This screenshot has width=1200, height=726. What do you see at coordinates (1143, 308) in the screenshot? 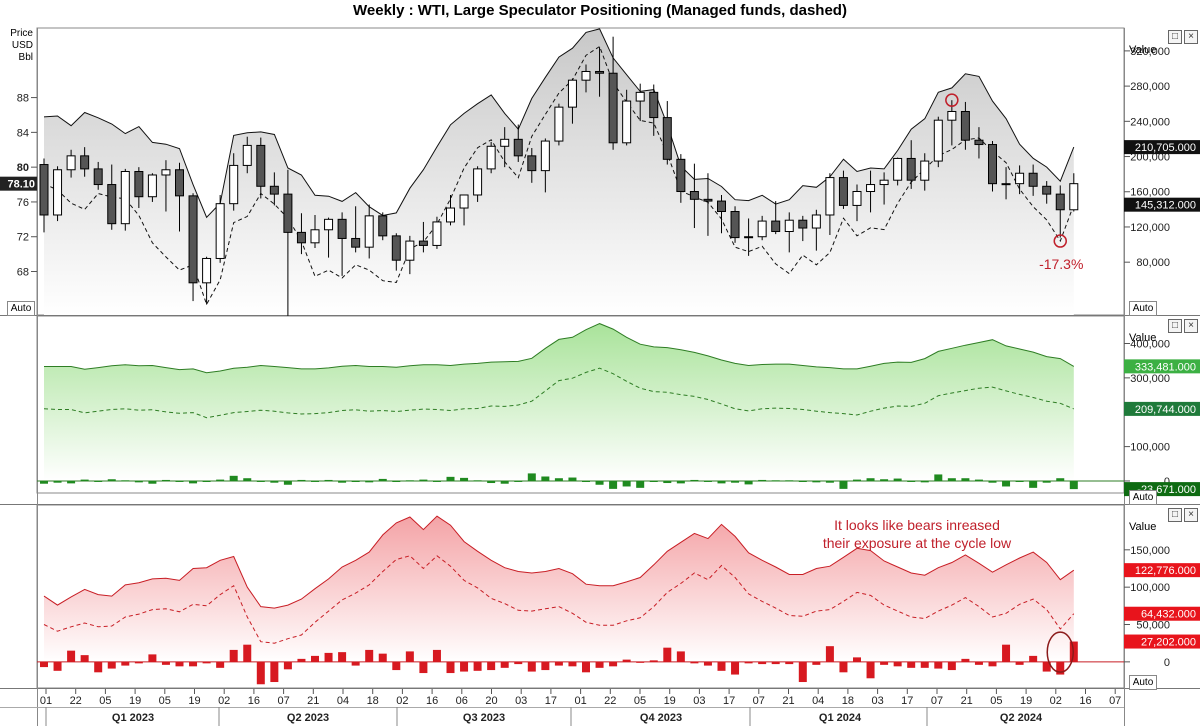
I see `auto-scale-price-button: Auto` at bounding box center [1143, 308].